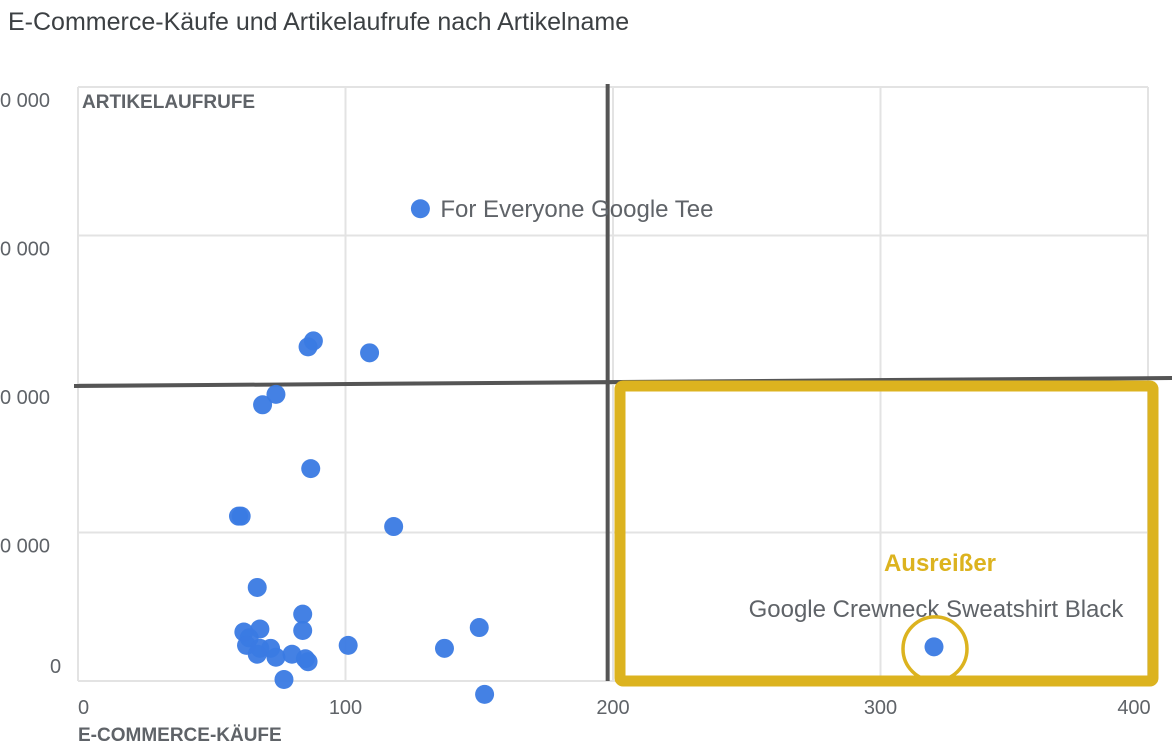 The height and width of the screenshot is (750, 1172). What do you see at coordinates (180, 735) in the screenshot?
I see `x-axis-title: E-COMMERCE-KÄUFE` at bounding box center [180, 735].